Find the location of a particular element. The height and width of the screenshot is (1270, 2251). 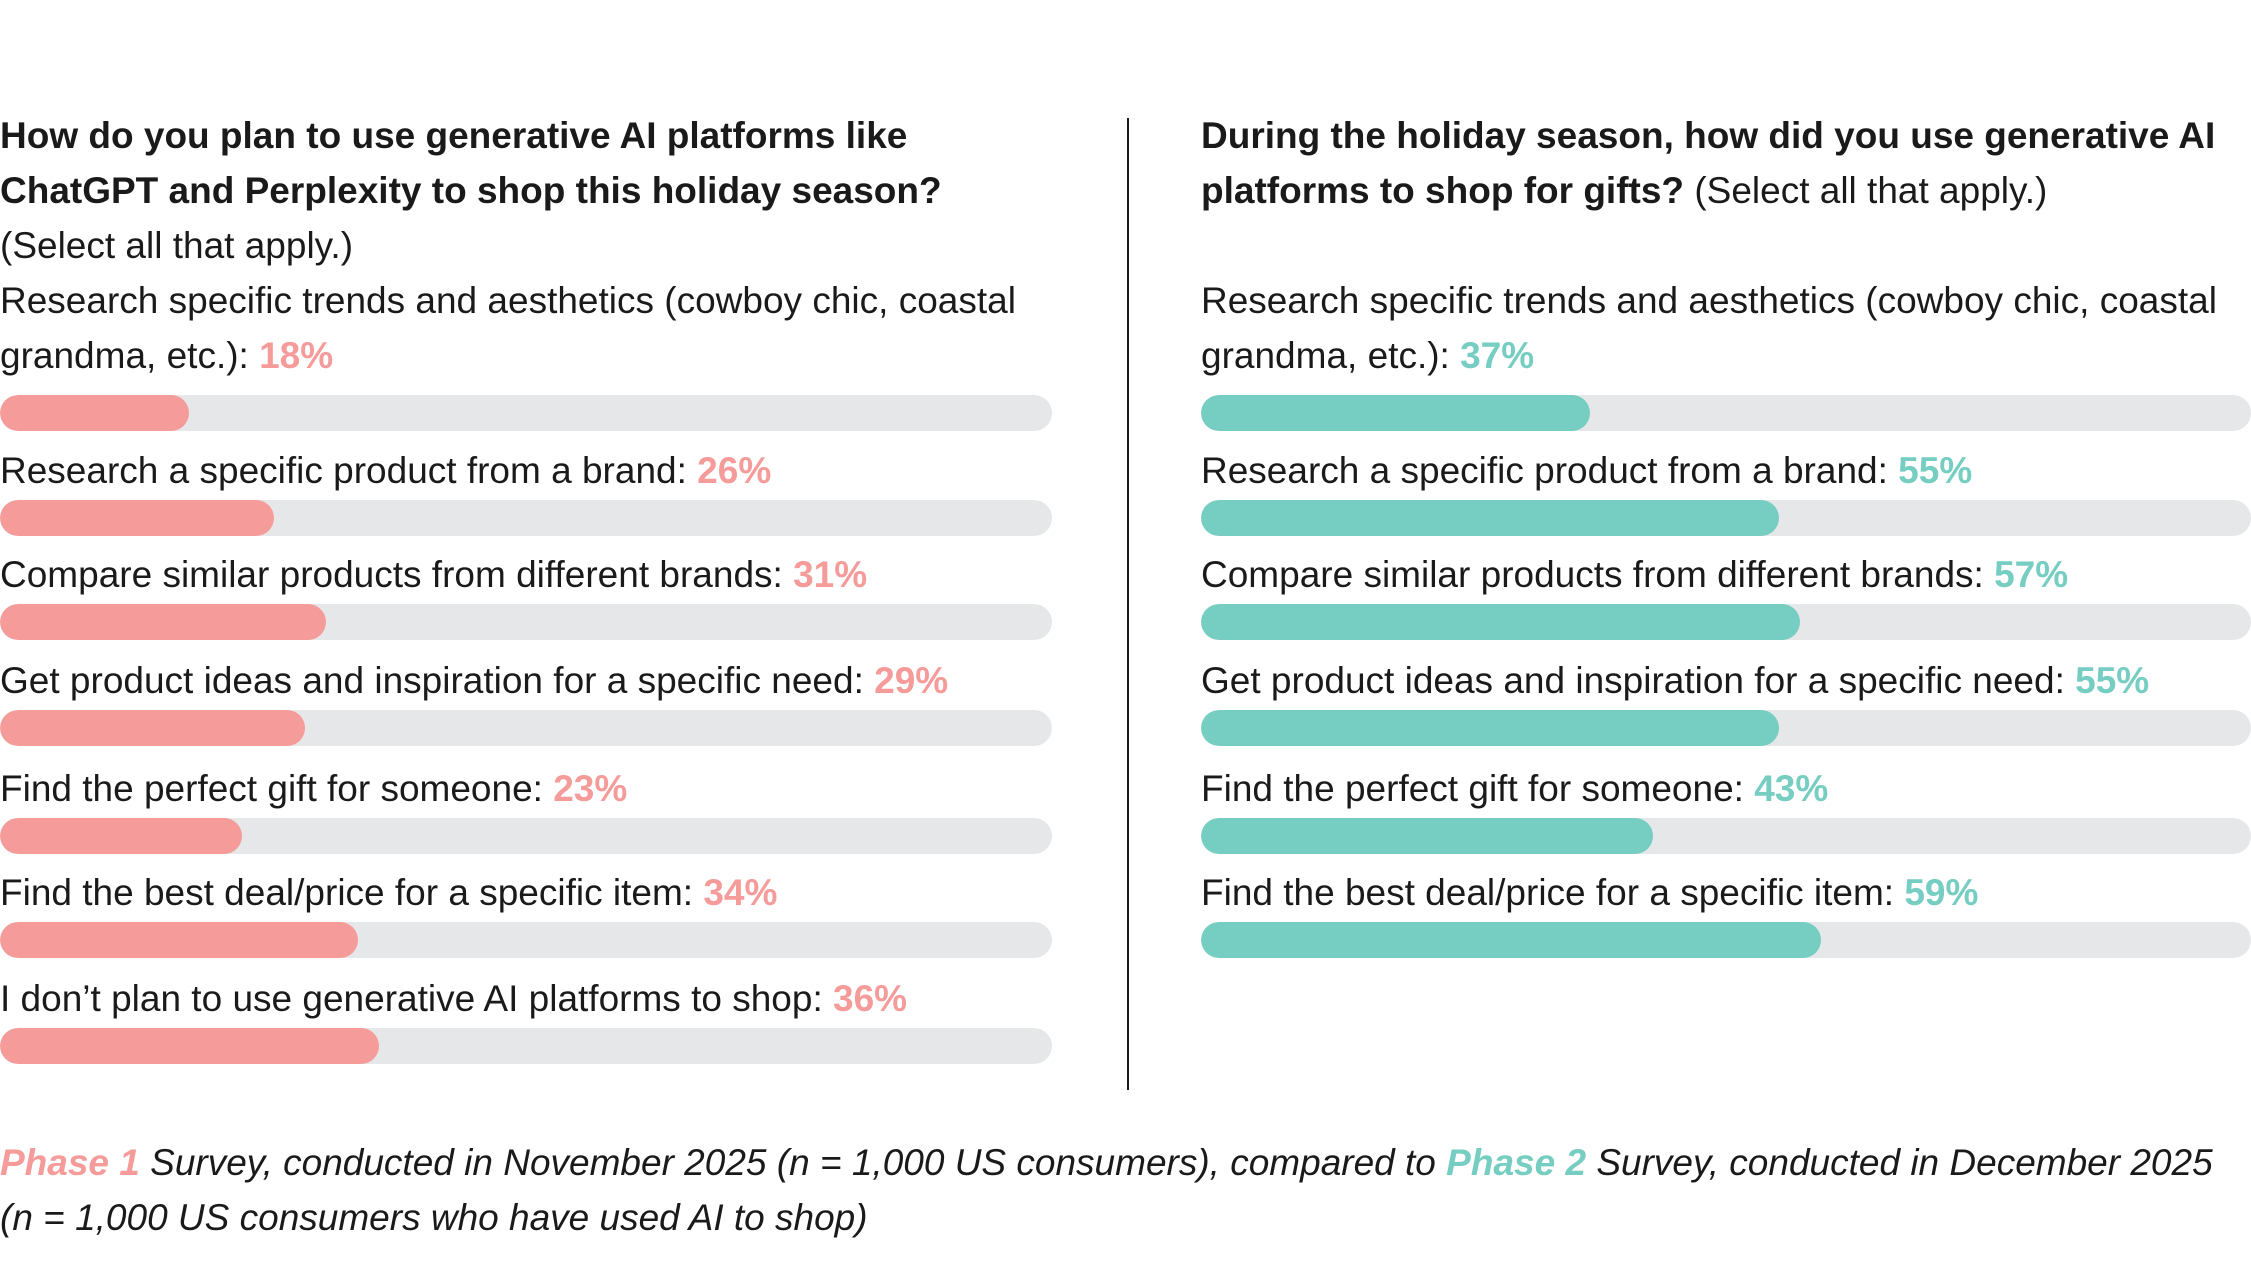

value-label: 31% is located at coordinates (830, 574).